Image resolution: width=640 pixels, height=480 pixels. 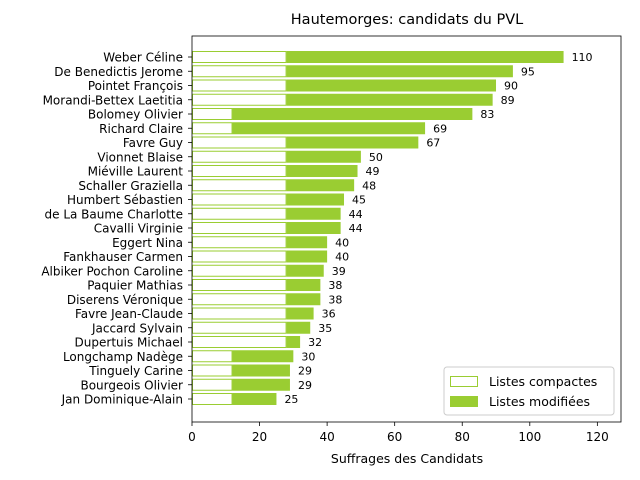 What do you see at coordinates (136, 172) in the screenshot?
I see `y-tick-label: Miéville Laurent` at bounding box center [136, 172].